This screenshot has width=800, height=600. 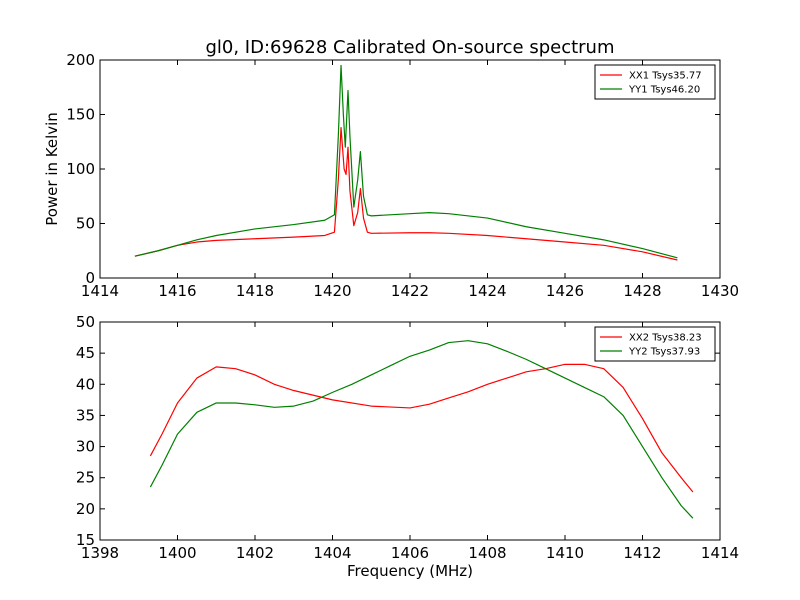 What do you see at coordinates (255, 291) in the screenshot?
I see `chart0-xtick-label: 1418` at bounding box center [255, 291].